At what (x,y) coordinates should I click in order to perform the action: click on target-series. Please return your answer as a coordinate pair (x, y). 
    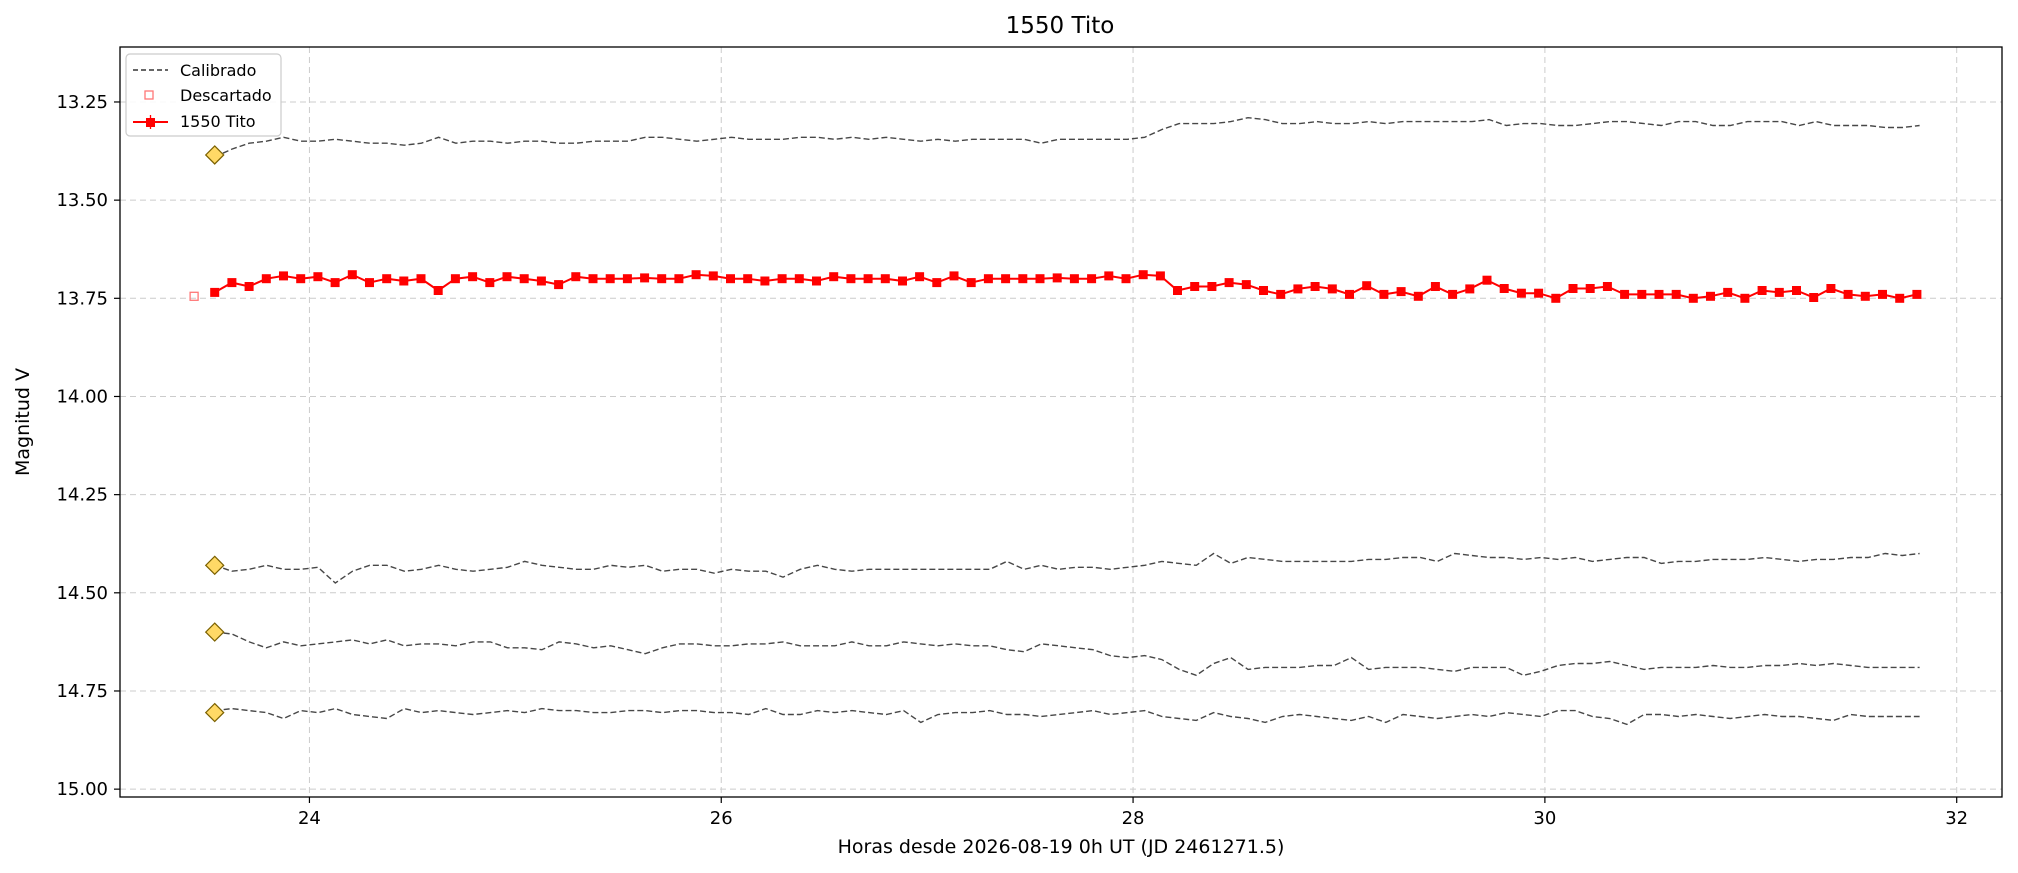
    Looking at the image, I should click on (1066, 286).